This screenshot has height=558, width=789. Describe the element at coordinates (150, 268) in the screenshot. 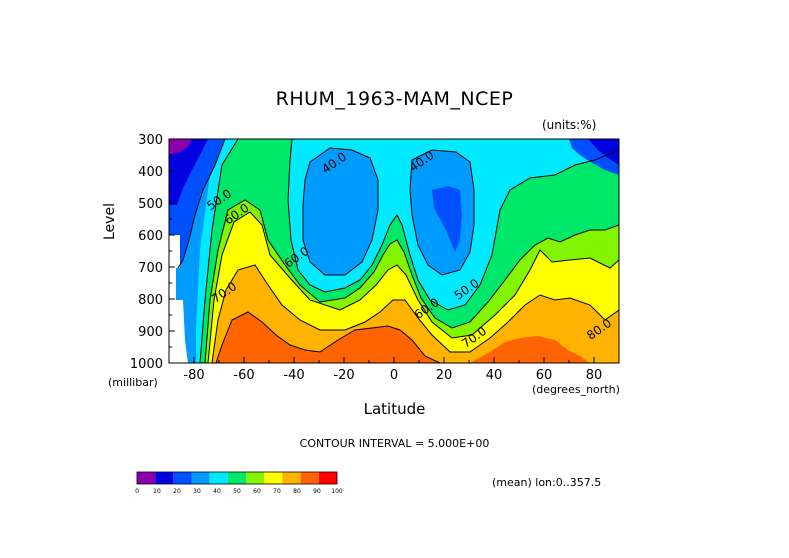

I see `y-tick-label: 700` at that location.